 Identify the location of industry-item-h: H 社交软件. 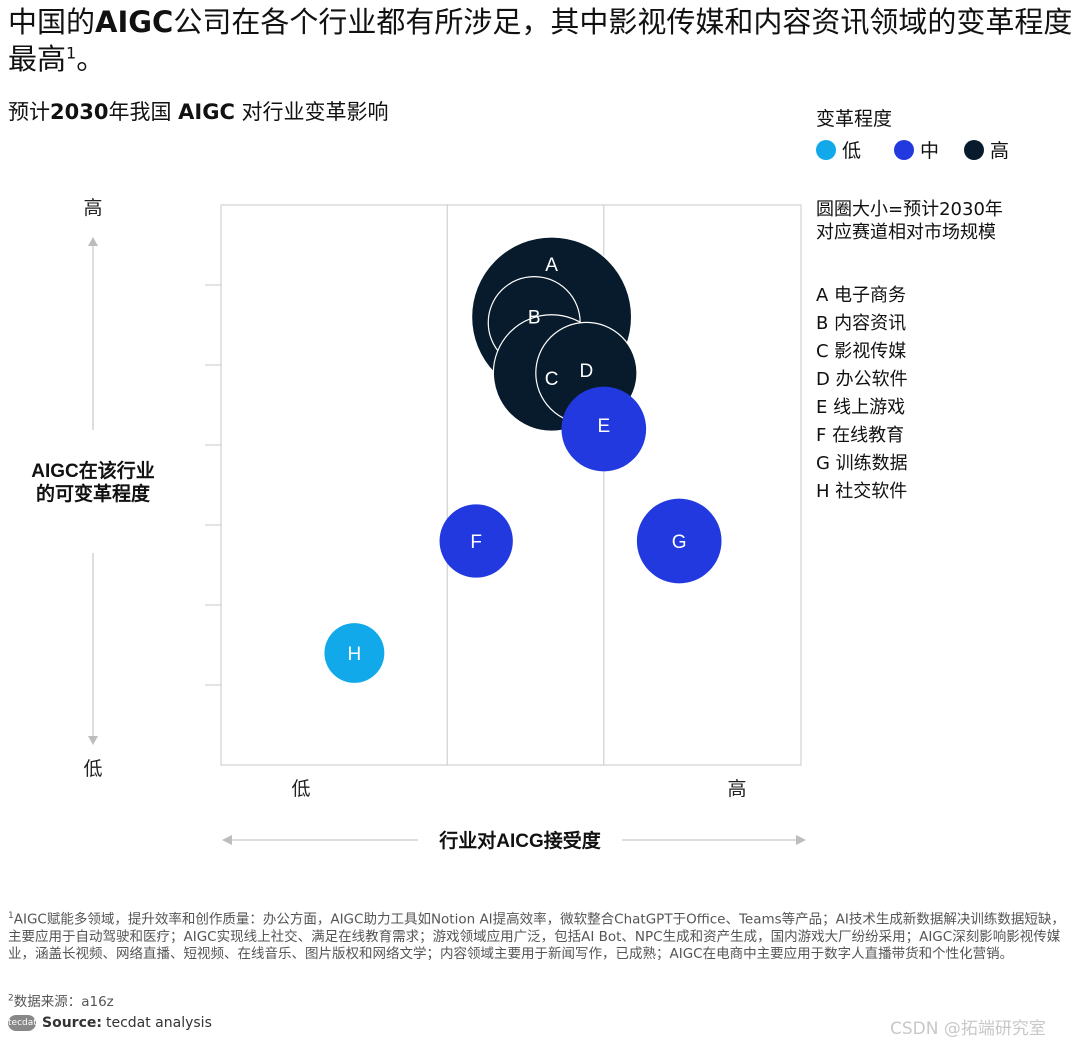
(862, 491).